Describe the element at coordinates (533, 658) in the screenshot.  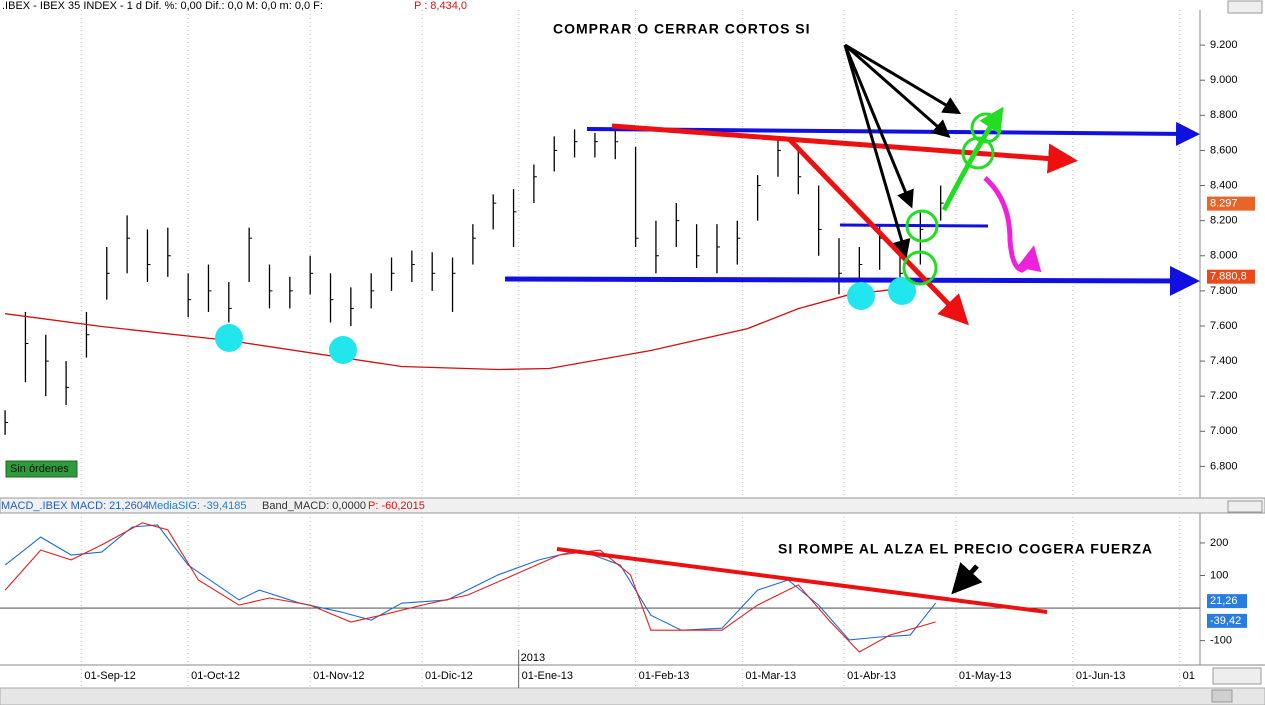
I see `year-label: 2013` at that location.